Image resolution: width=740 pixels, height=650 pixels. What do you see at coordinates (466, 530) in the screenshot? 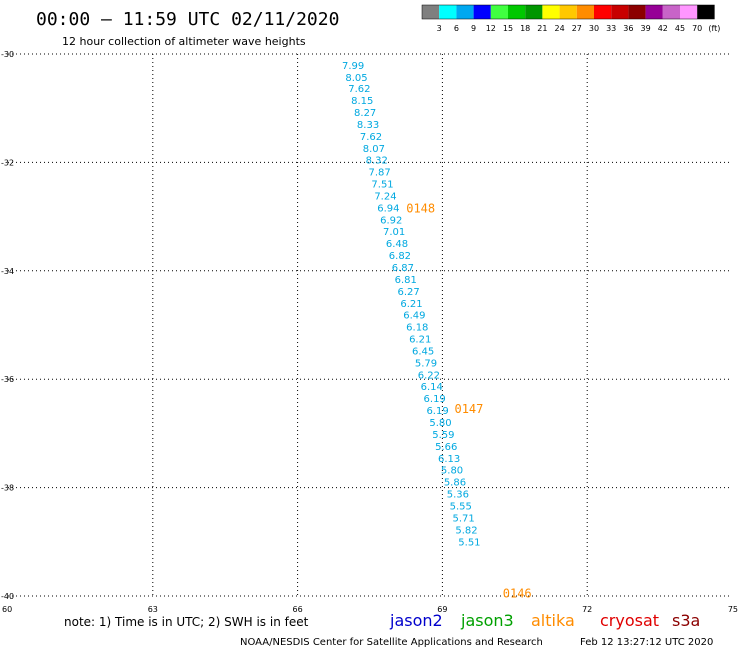
I see `swh-label: 5.82` at bounding box center [466, 530].